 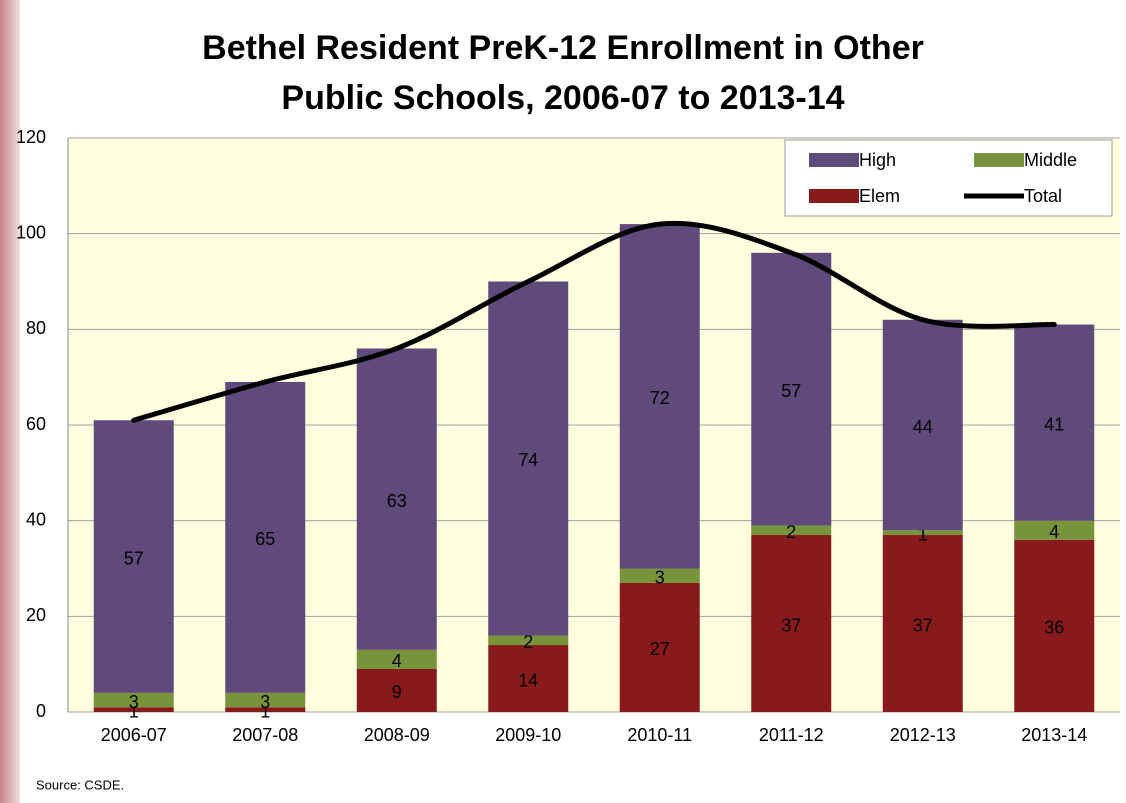 I want to click on data-label: 44, so click(x=923, y=427).